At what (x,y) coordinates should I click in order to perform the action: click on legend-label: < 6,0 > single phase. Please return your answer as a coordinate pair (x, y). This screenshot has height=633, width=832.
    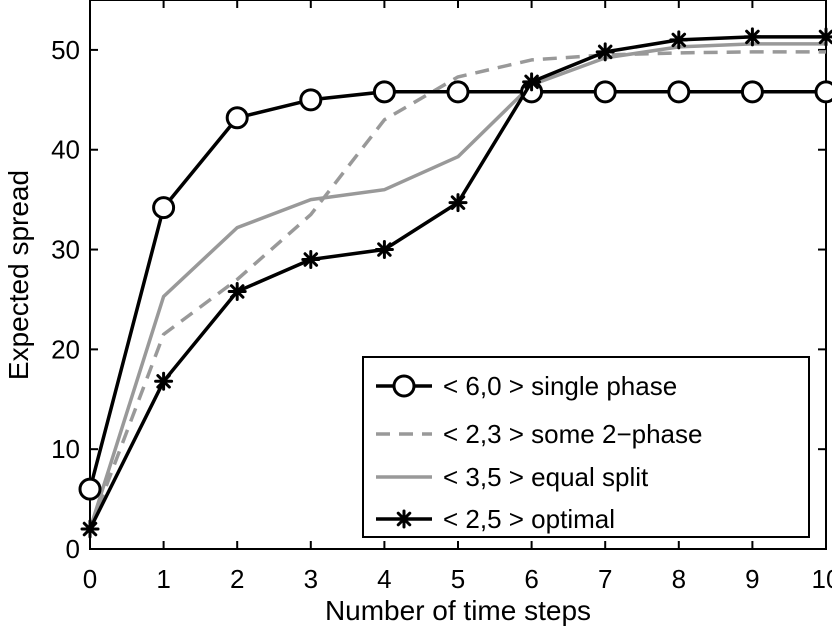
    Looking at the image, I should click on (560, 386).